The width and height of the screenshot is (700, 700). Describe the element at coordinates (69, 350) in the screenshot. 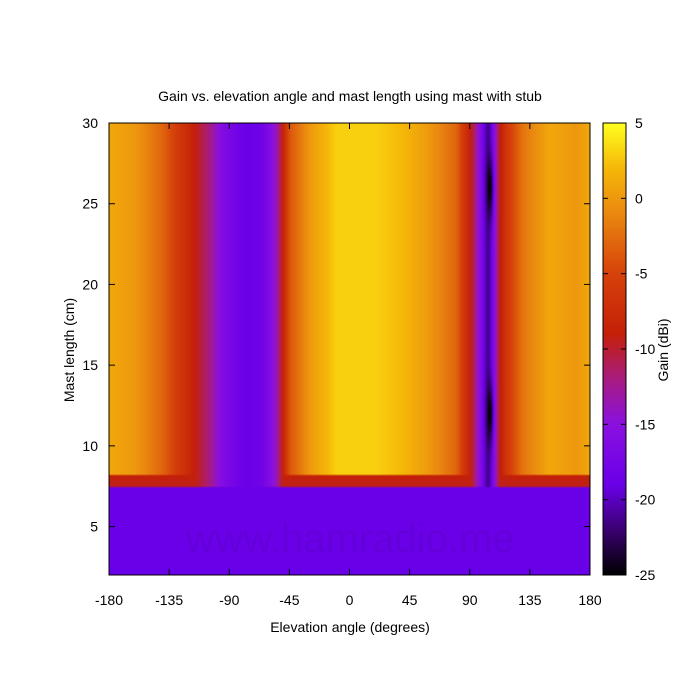

I see `y-axis-label: Mast length (cm)` at that location.